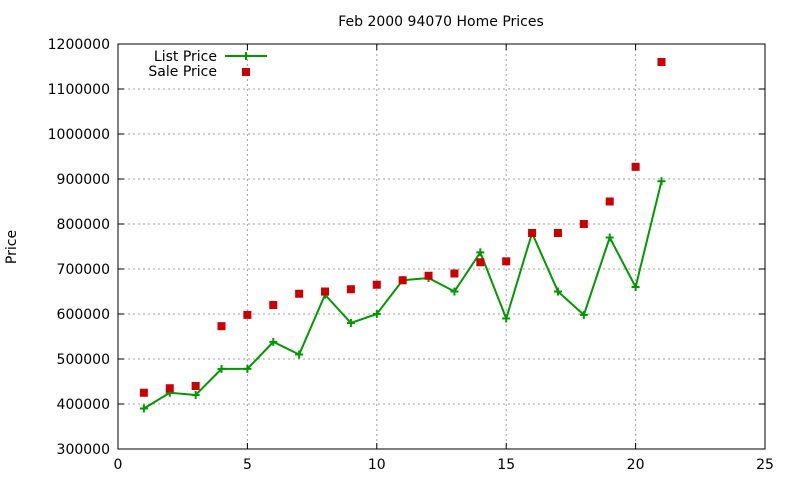 Image resolution: width=800 pixels, height=480 pixels. Describe the element at coordinates (441, 22) in the screenshot. I see `chart-title: Feb 2000 94070 Home Prices` at that location.